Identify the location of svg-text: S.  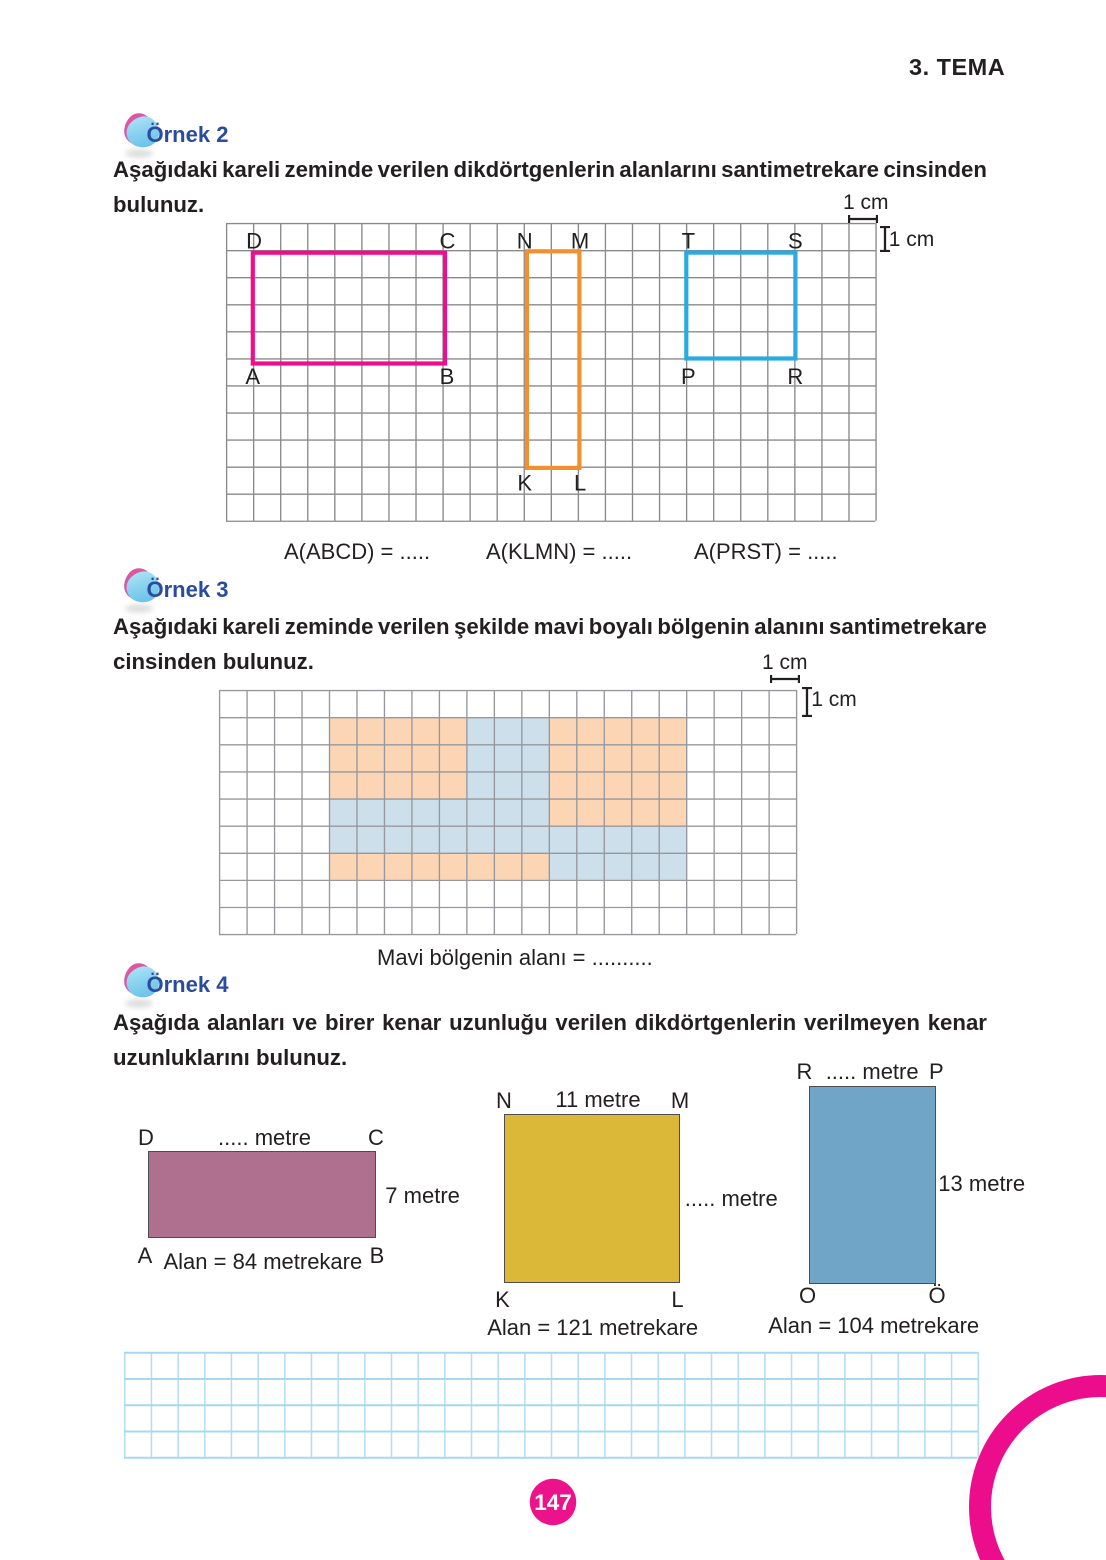
(795, 241).